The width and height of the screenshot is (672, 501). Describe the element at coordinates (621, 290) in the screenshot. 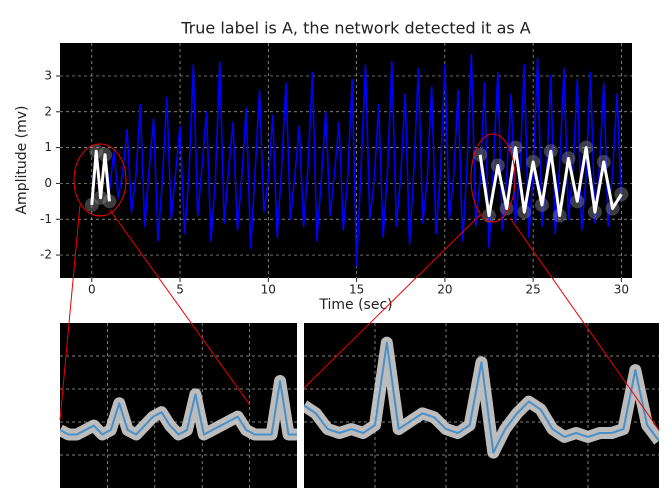

I see `x-tick-label: 30` at that location.